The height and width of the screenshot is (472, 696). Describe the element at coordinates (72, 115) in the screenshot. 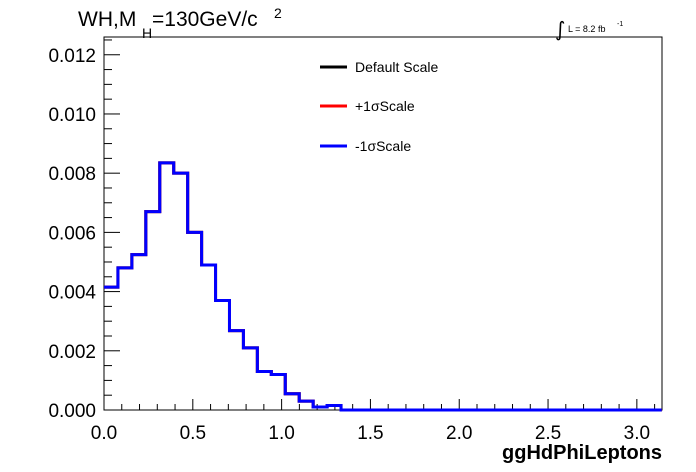

I see `y-tick-label: 0.010` at that location.